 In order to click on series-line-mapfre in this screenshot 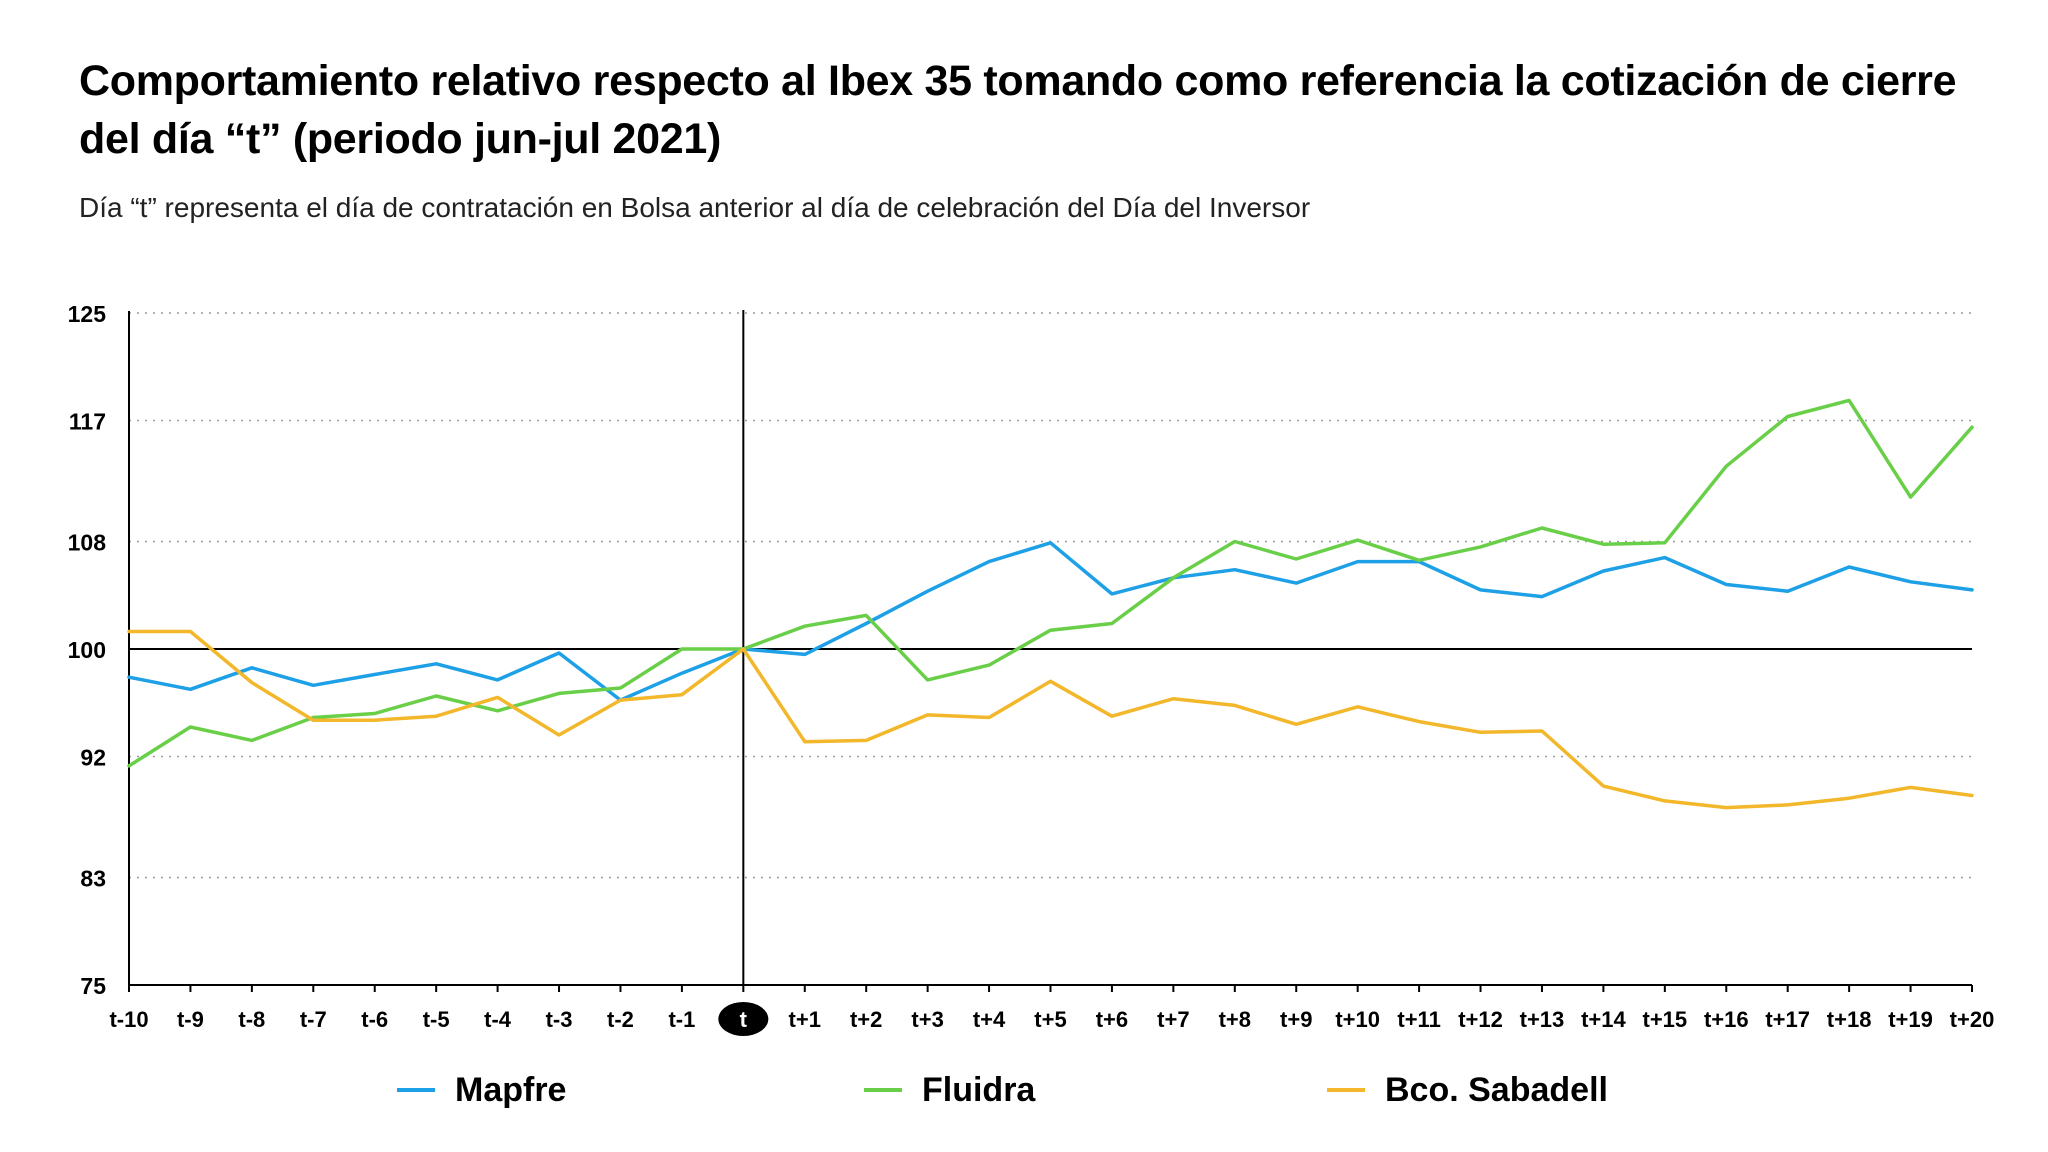, I will do `click(1050, 621)`.